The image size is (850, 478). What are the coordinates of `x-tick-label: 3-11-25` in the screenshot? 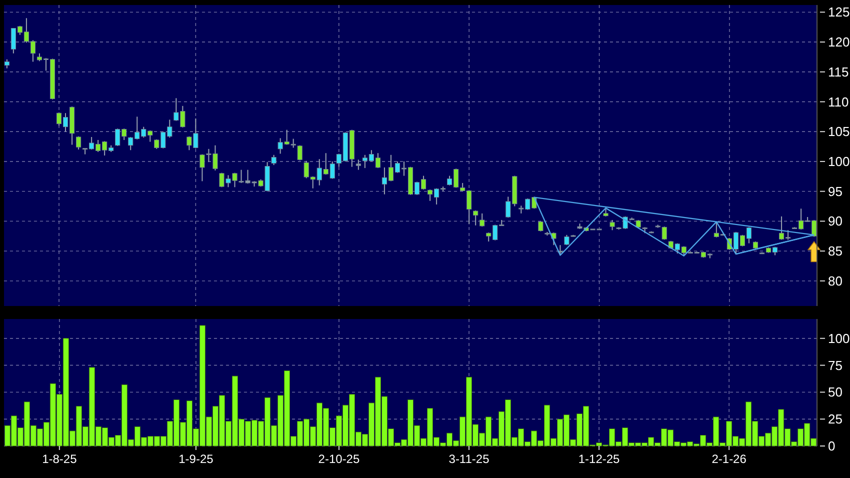 It's located at (469, 459).